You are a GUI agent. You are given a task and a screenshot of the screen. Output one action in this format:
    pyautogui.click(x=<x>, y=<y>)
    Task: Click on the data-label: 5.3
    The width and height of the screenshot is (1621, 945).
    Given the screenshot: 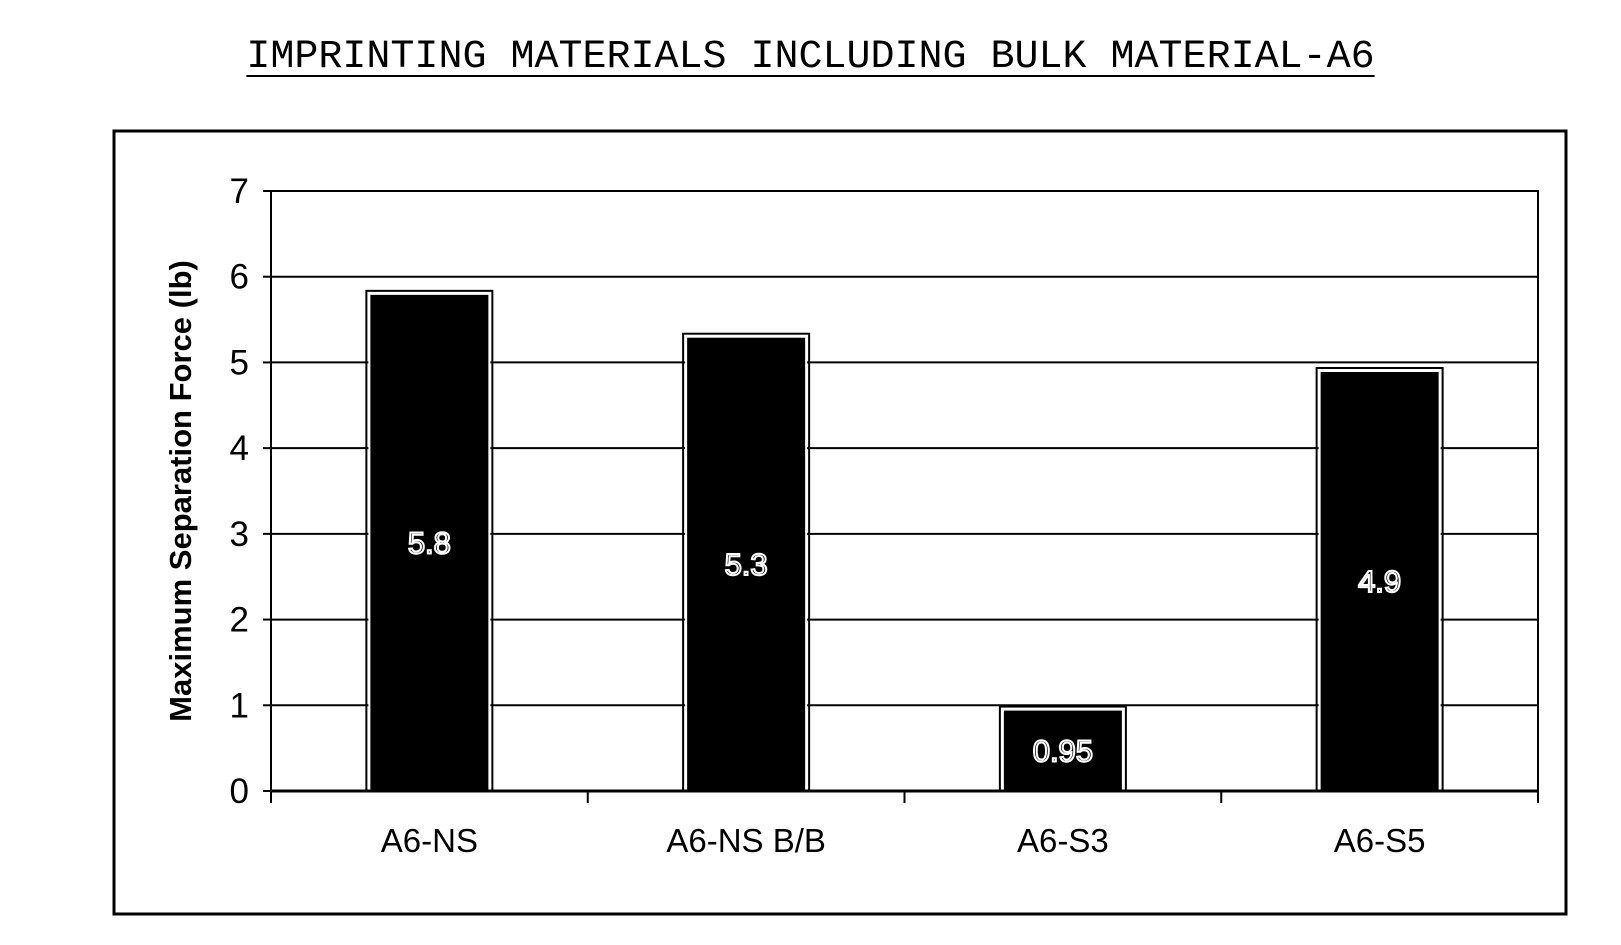 What is the action you would take?
    pyautogui.click(x=746, y=564)
    